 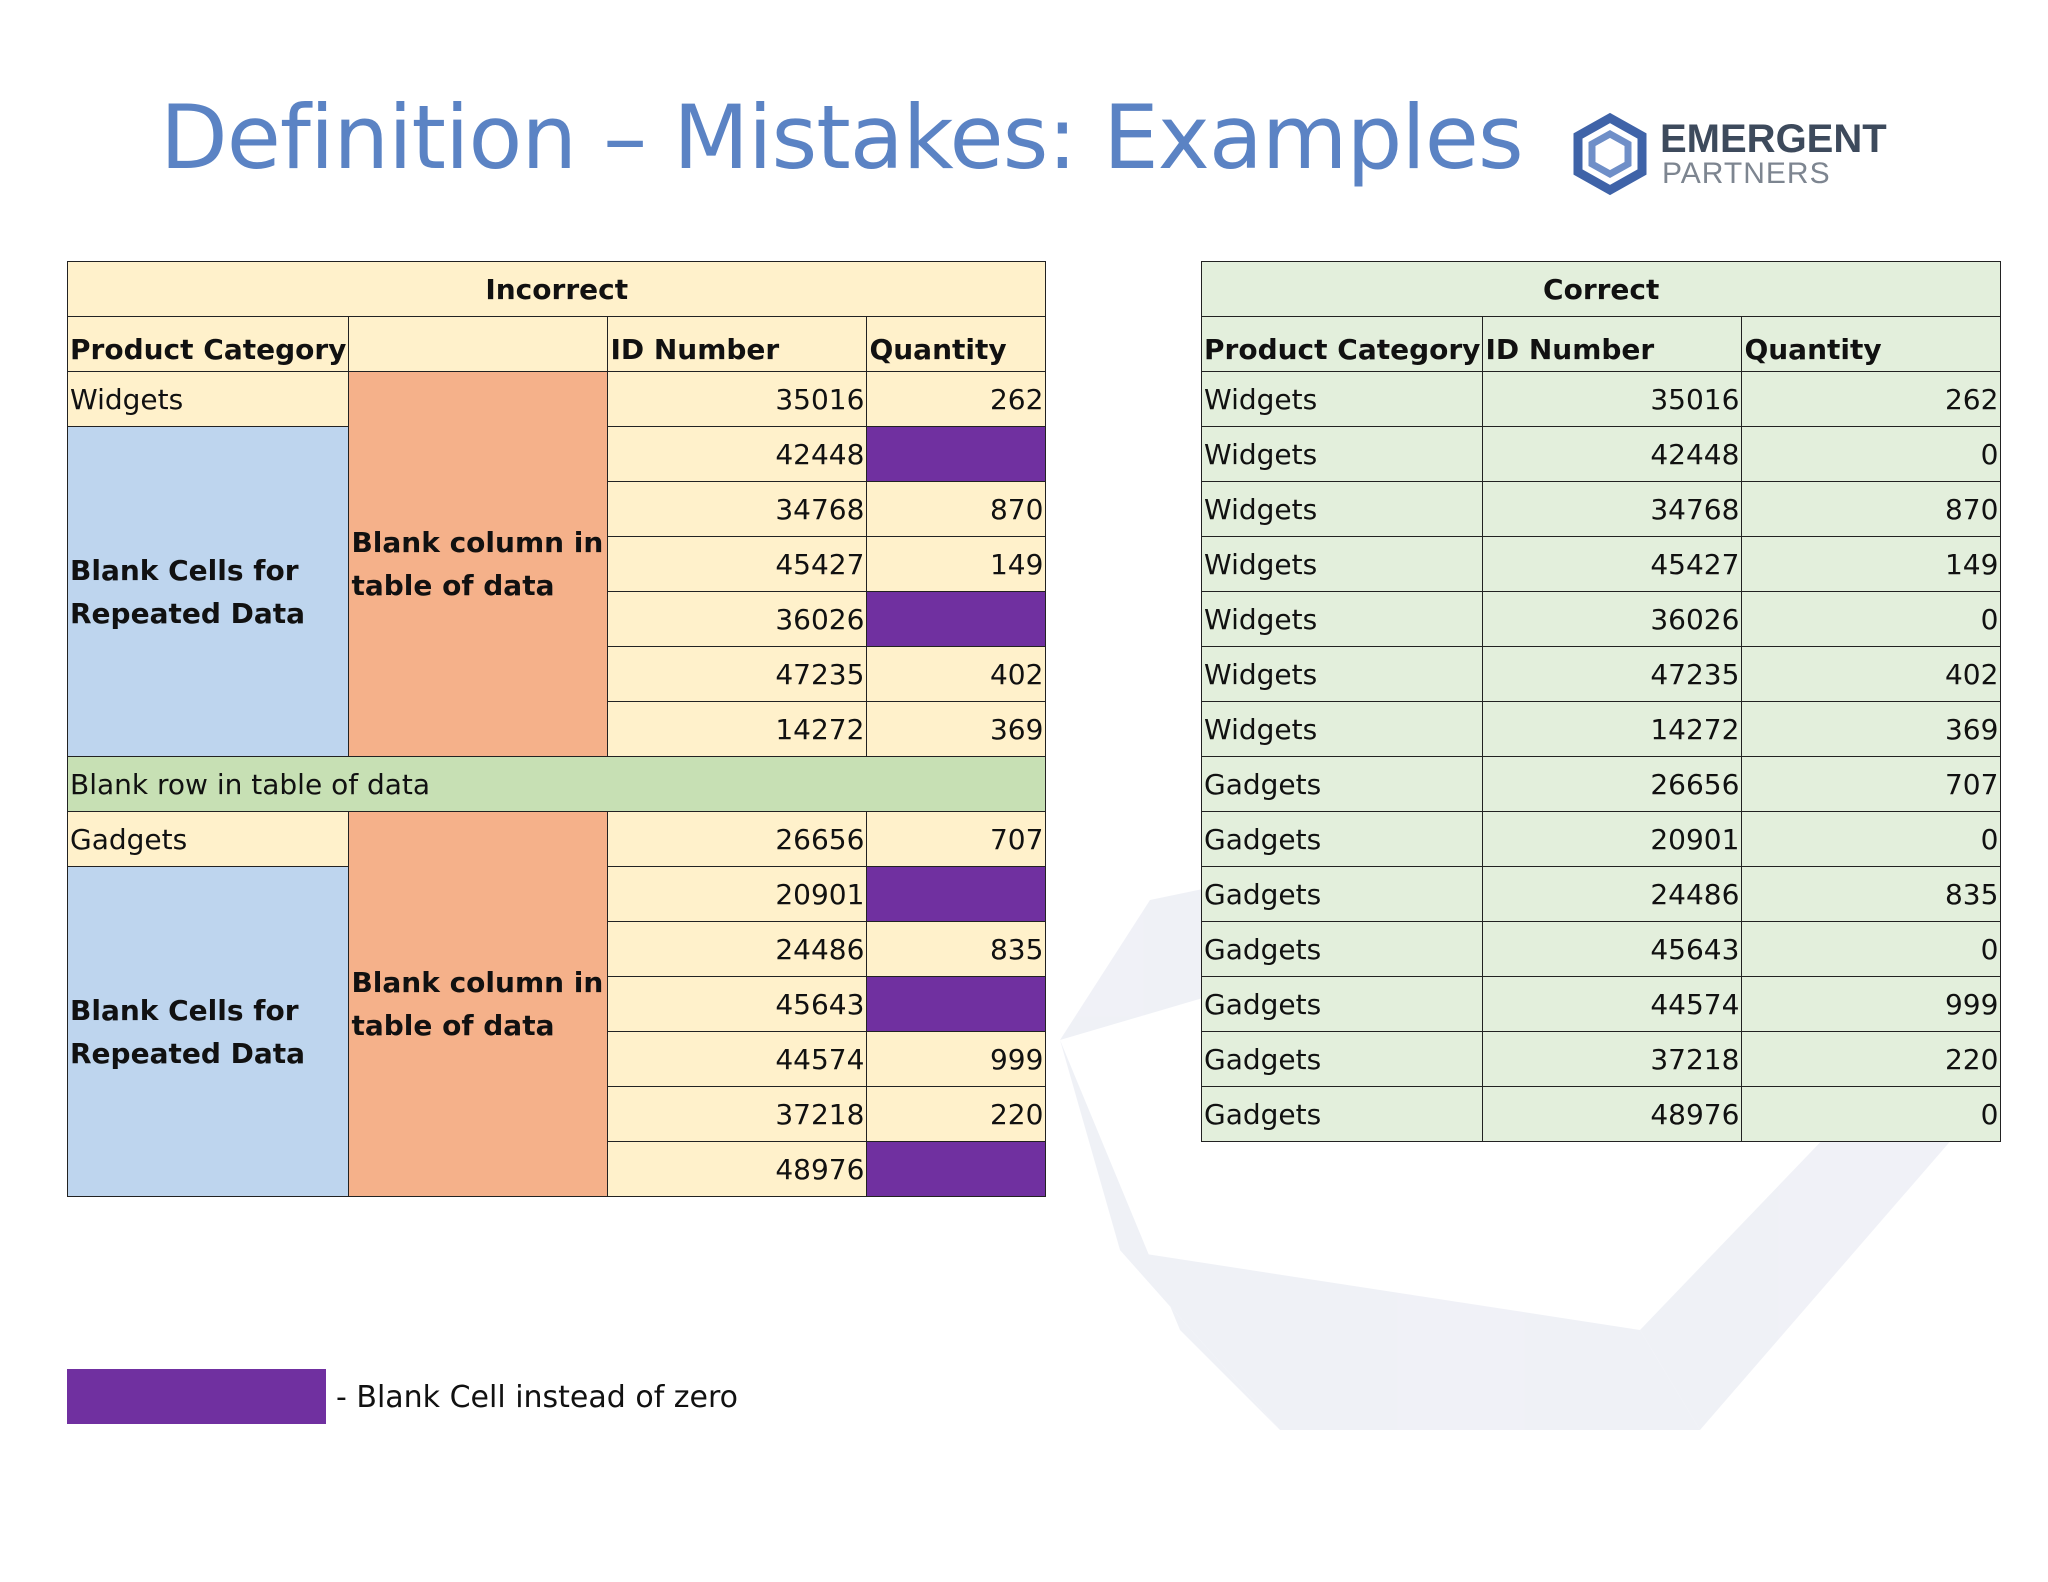 I want to click on table-row: 37218 220, so click(x=557, y=1114).